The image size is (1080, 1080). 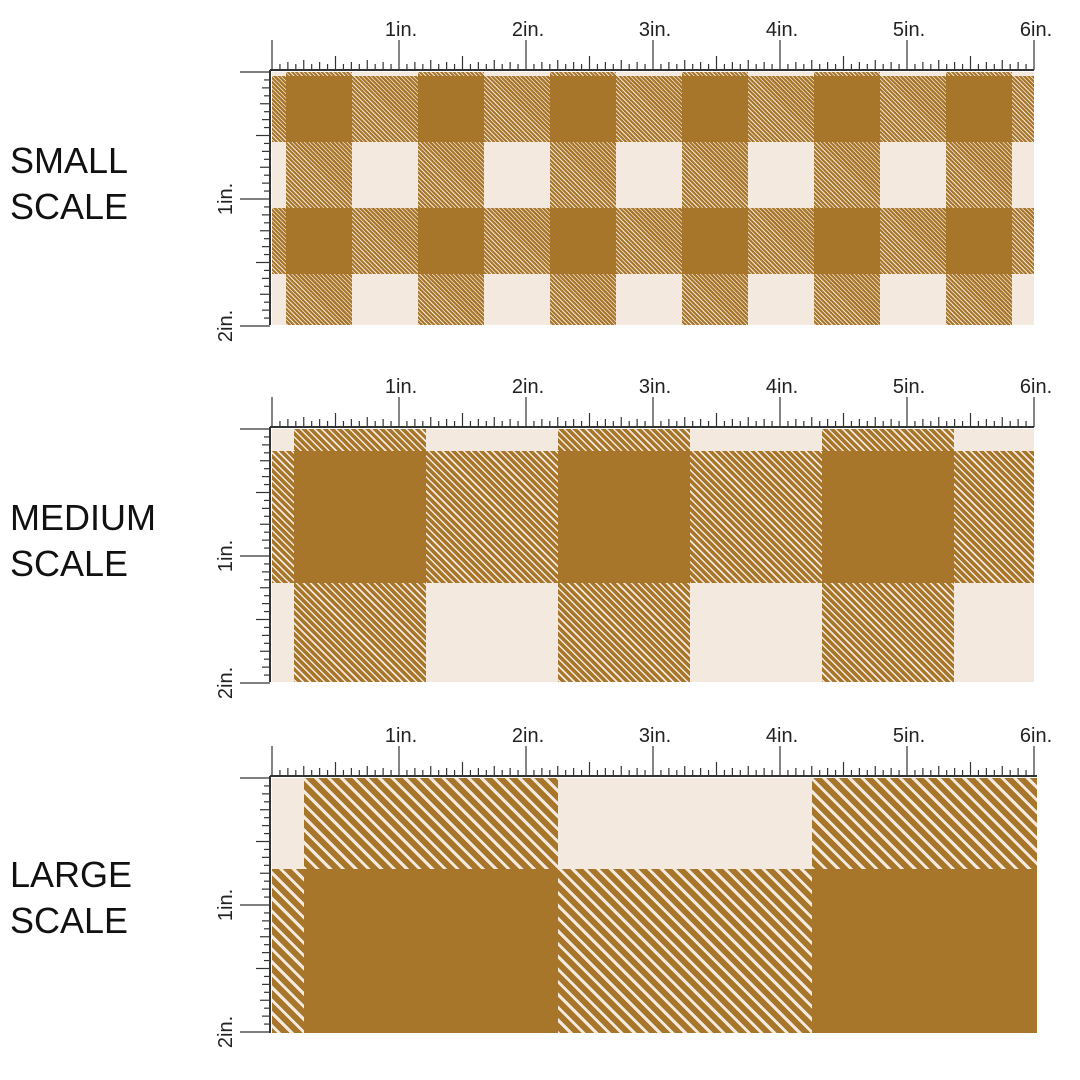 What do you see at coordinates (71, 898) in the screenshot?
I see `scale-label-large: LARGE SCALE` at bounding box center [71, 898].